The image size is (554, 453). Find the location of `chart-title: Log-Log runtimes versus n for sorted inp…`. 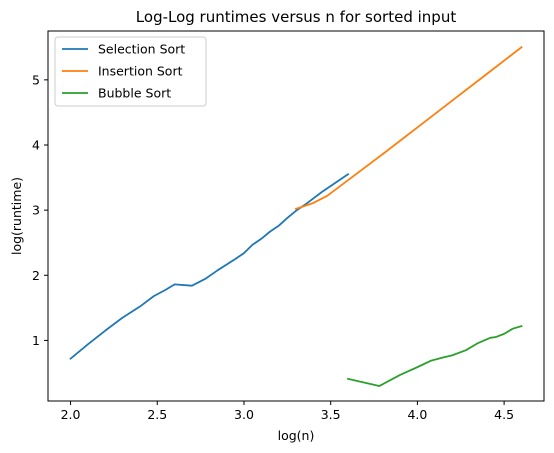

chart-title: Log-Log runtimes versus n for sorted inp… is located at coordinates (296, 17).